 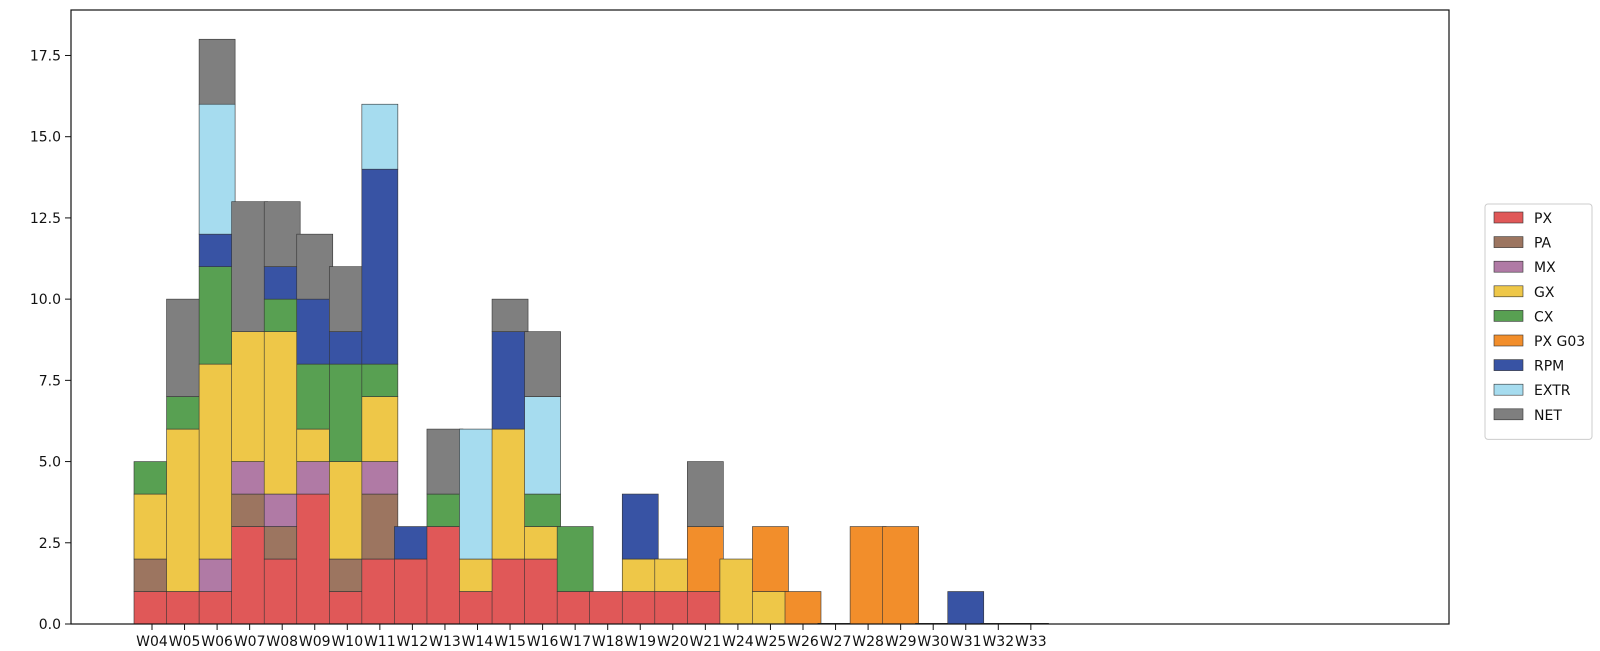 I want to click on bar-W21-px-g03, so click(x=705, y=559).